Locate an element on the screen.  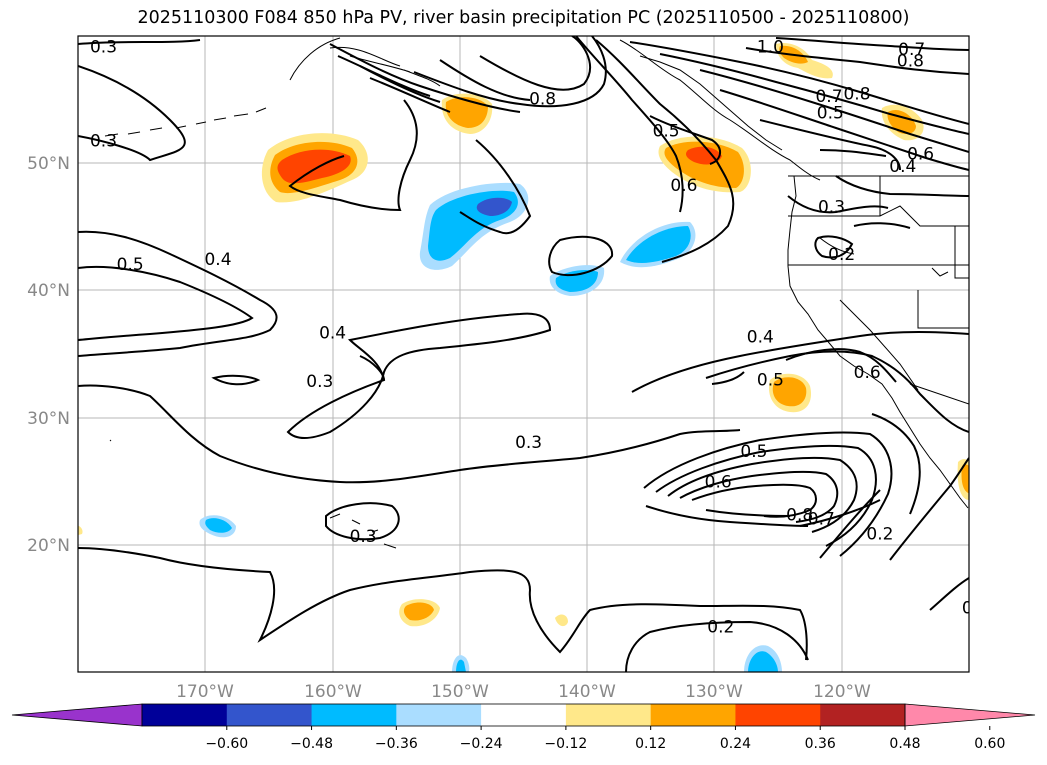
lat-label-50n: 50°N is located at coordinates (48, 164).